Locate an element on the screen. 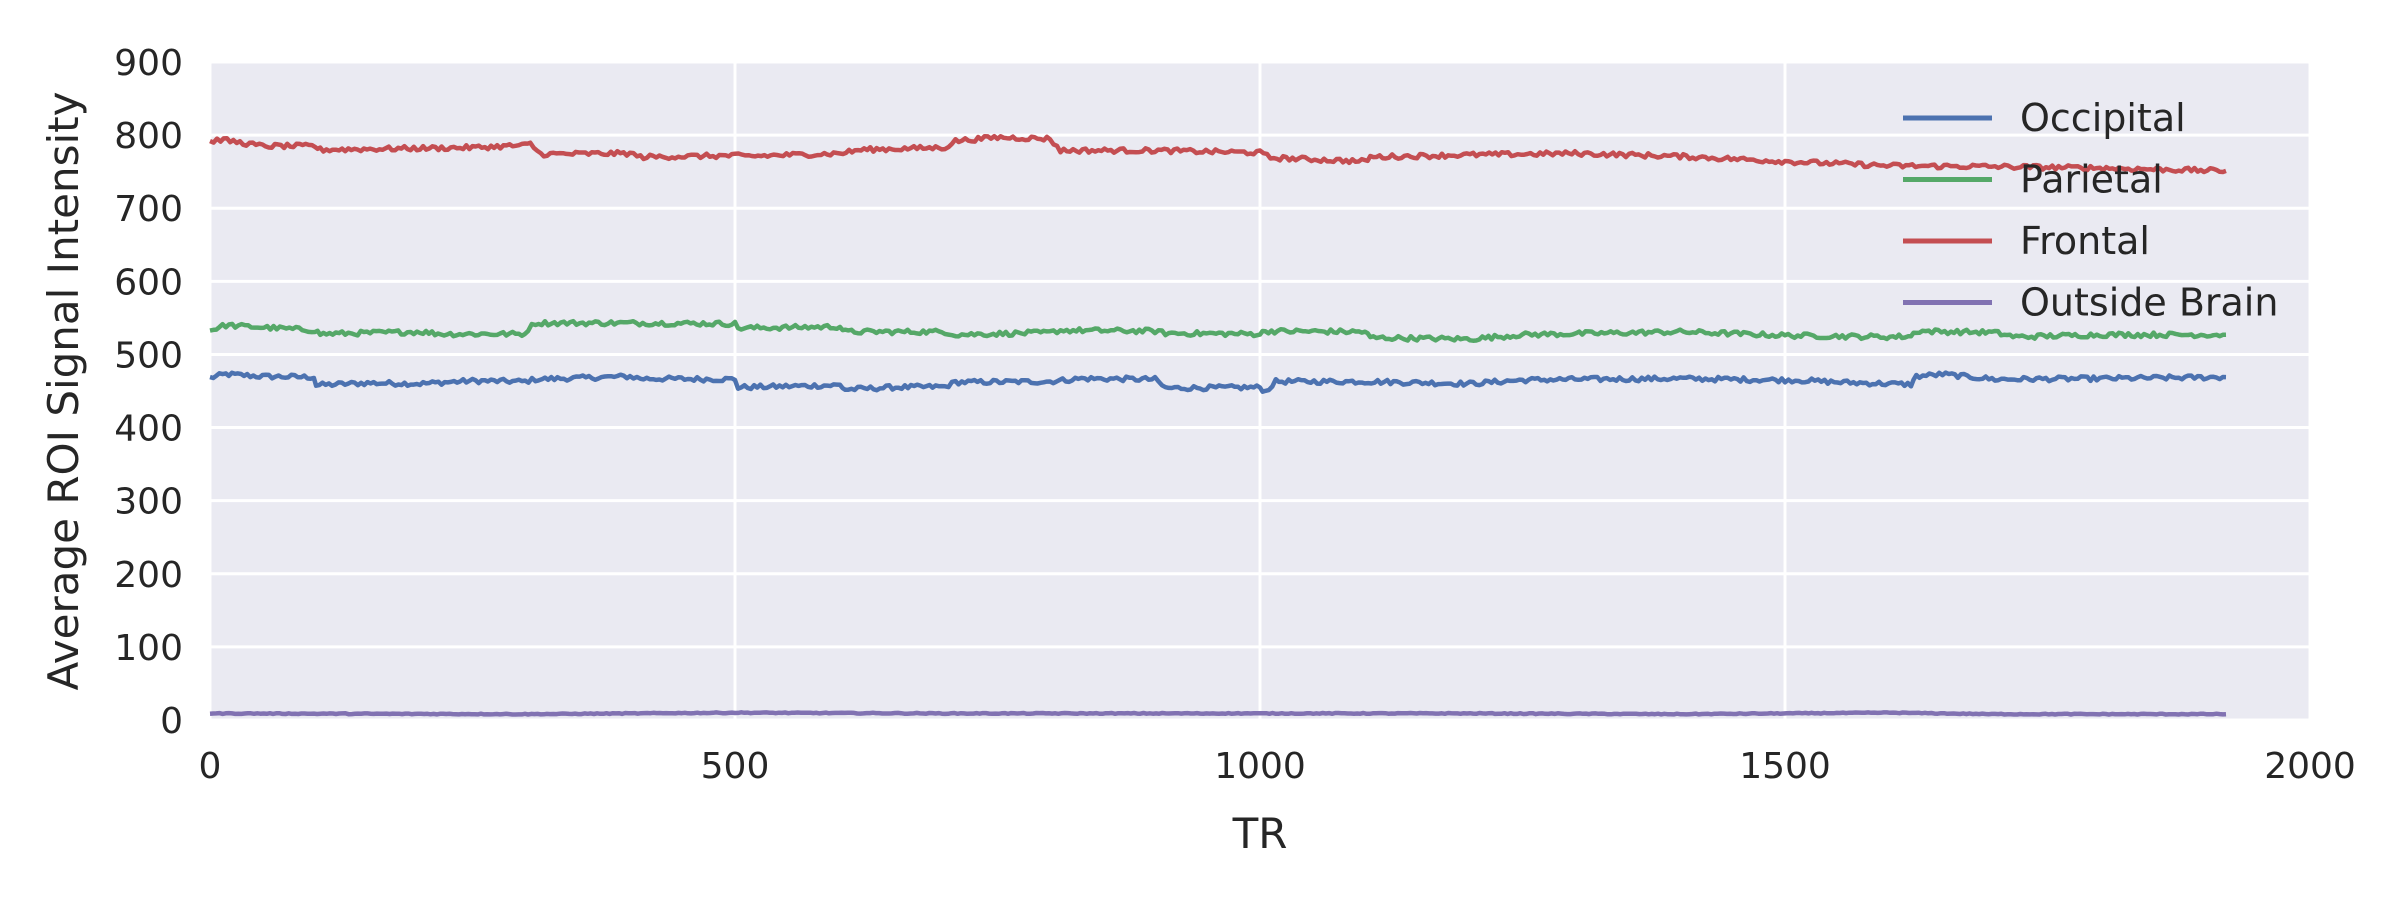 The width and height of the screenshot is (2400, 900). y-tick-label: 200 is located at coordinates (148, 575).